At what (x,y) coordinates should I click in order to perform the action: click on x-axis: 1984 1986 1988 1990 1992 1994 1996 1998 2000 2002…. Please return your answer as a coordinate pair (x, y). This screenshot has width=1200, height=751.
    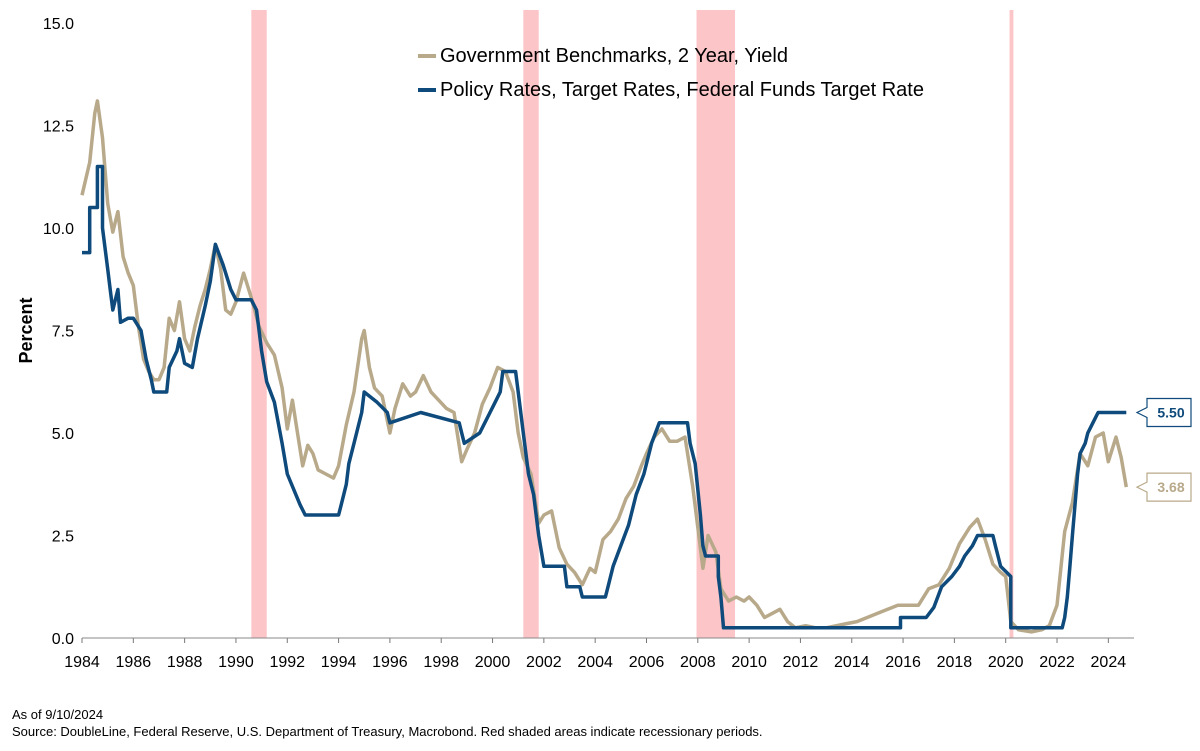
    Looking at the image, I should click on (595, 654).